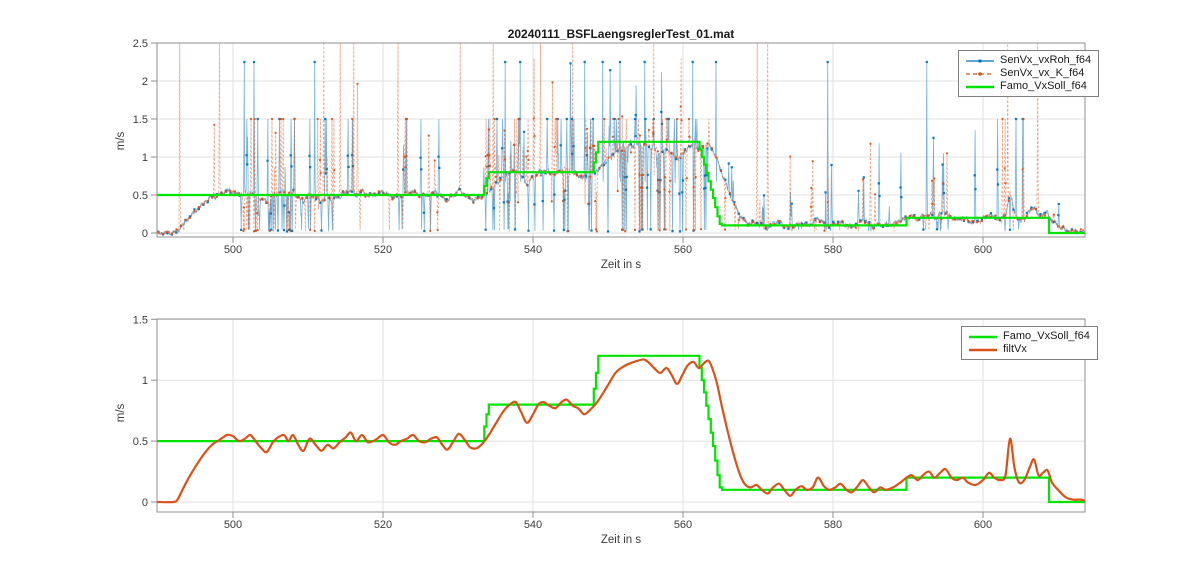 The height and width of the screenshot is (579, 1200). Describe the element at coordinates (621, 187) in the screenshot. I see `series-famo-vxsoll-line` at that location.